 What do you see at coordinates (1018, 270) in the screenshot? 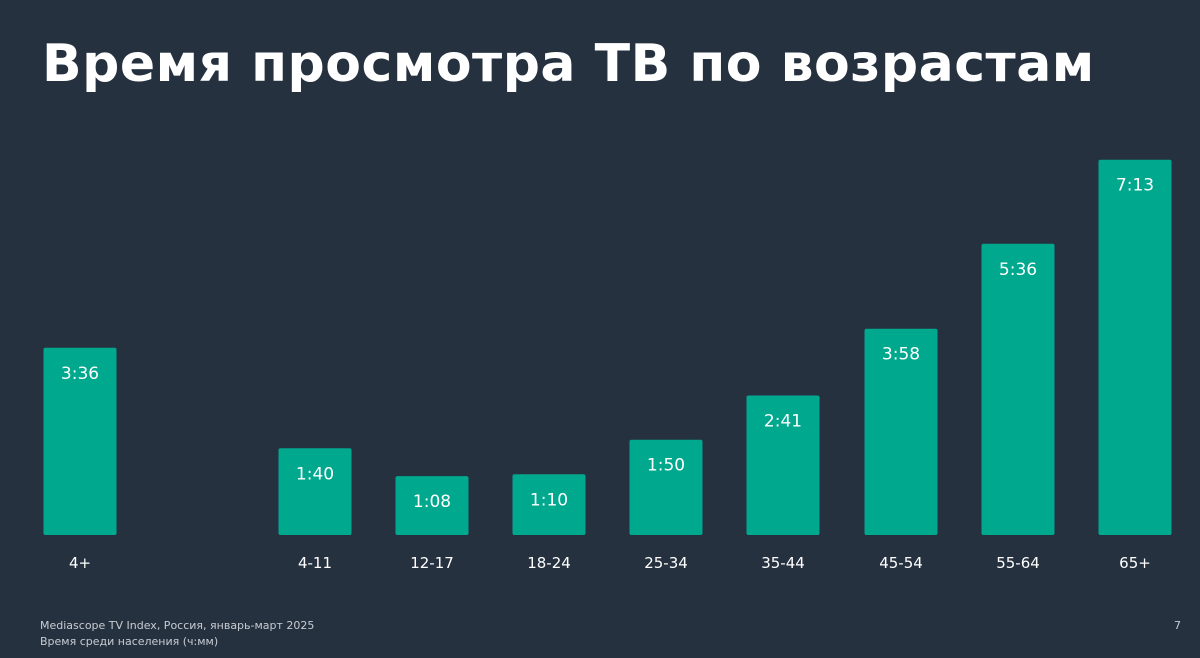
I see `data-label-55-64: 5:36` at bounding box center [1018, 270].